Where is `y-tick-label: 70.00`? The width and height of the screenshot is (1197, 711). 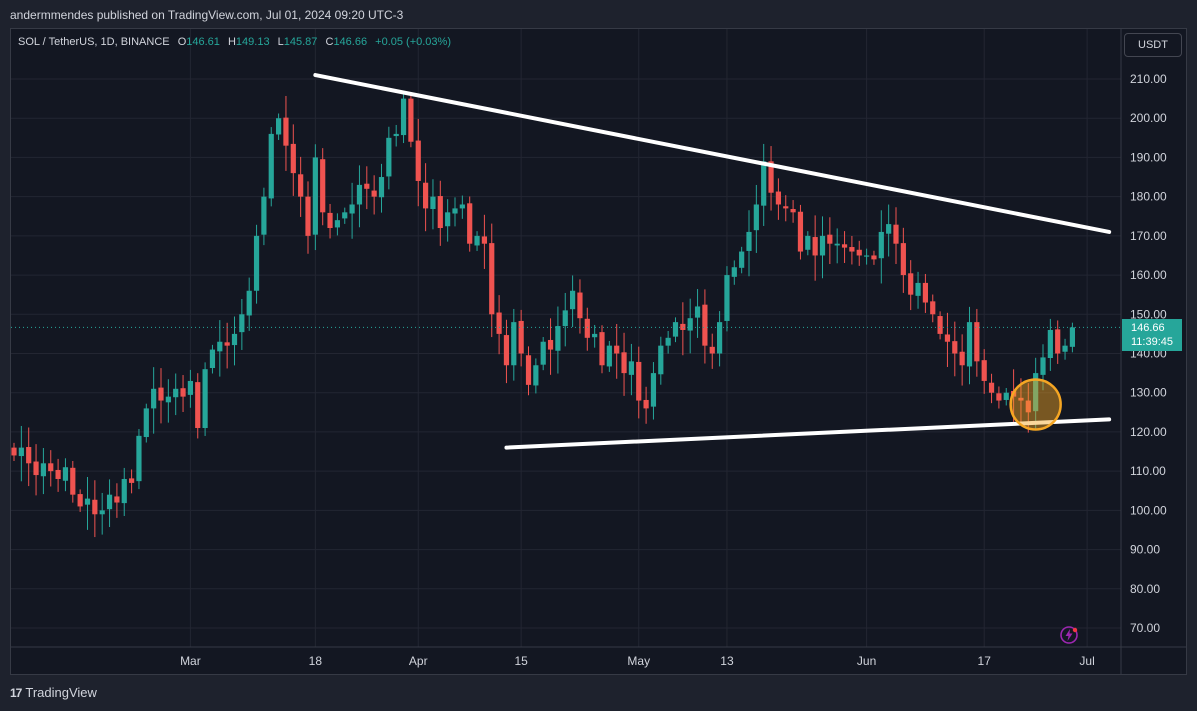
y-tick-label: 70.00 is located at coordinates (1145, 628).